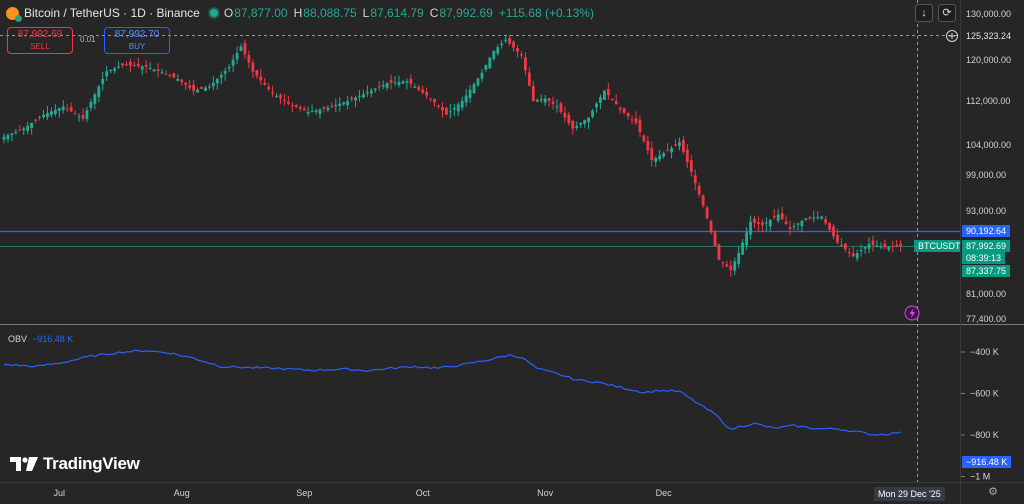  I want to click on download-icon: ↓, so click(924, 13).